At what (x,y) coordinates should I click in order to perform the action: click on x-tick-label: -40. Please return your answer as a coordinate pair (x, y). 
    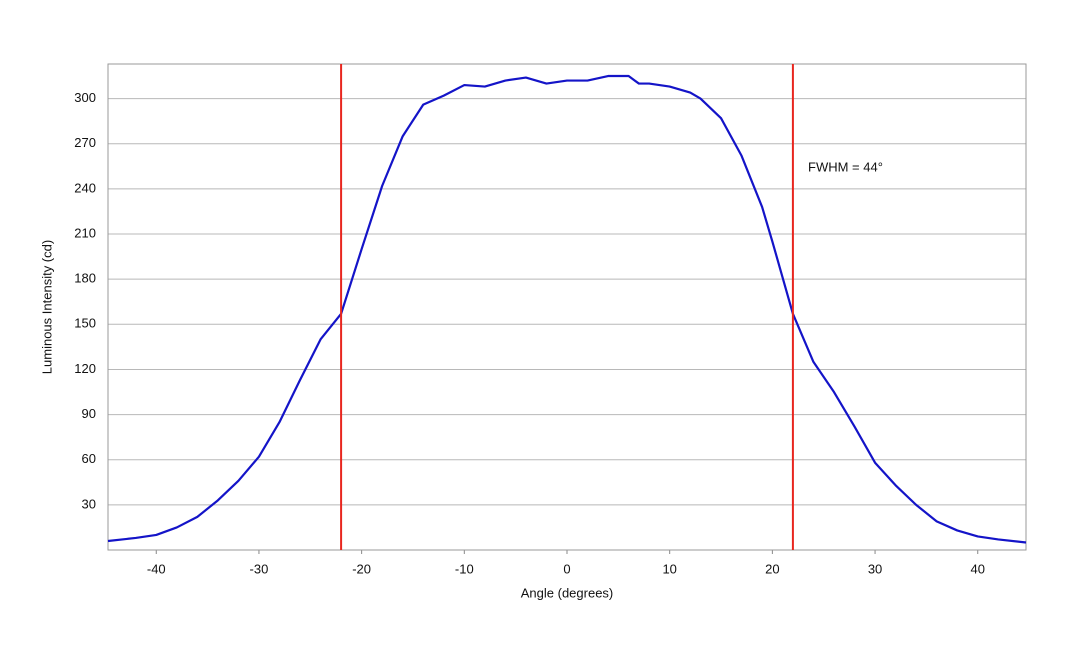
    Looking at the image, I should click on (156, 568).